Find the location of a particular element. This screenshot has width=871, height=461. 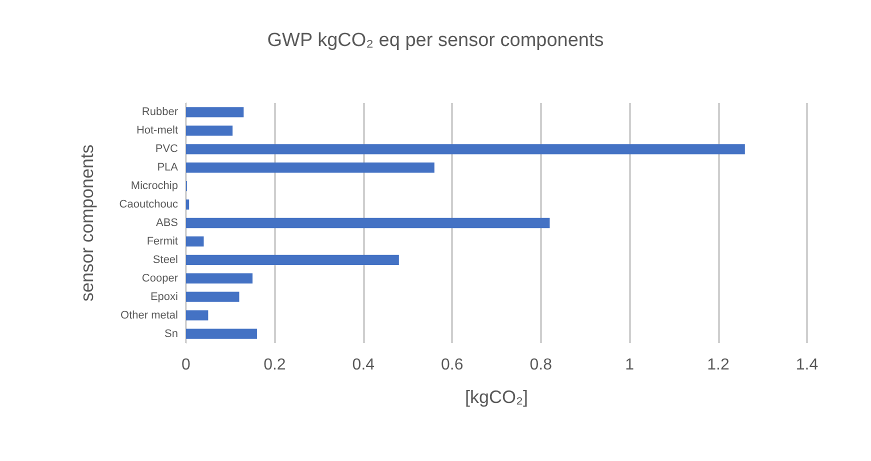

y-tick-label: Cooper is located at coordinates (160, 278).